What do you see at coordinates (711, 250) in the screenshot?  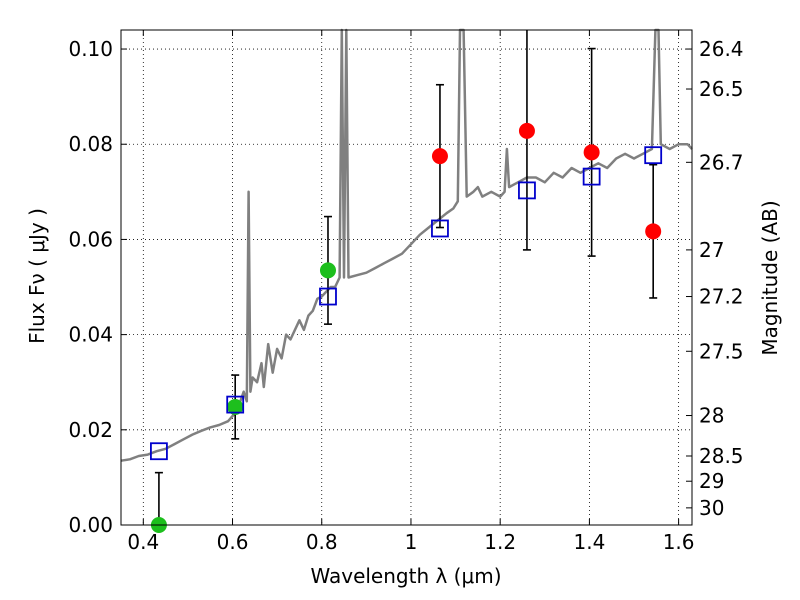 I see `right-tick-label: 27` at bounding box center [711, 250].